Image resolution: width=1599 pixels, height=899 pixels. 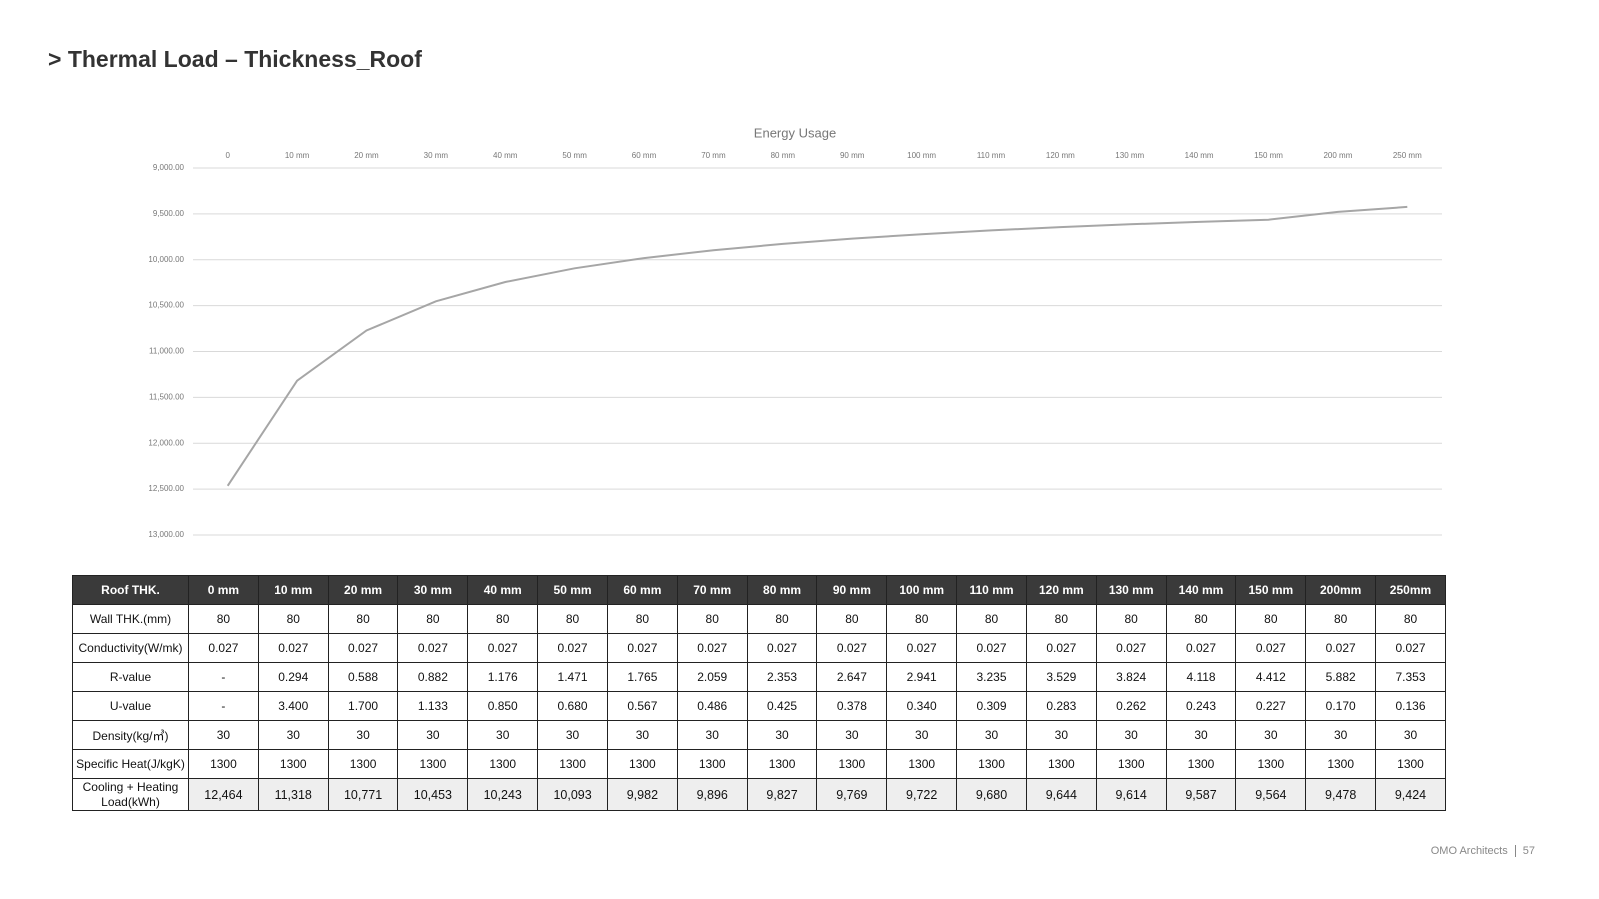 I want to click on table-cell: 9,827, so click(x=782, y=794).